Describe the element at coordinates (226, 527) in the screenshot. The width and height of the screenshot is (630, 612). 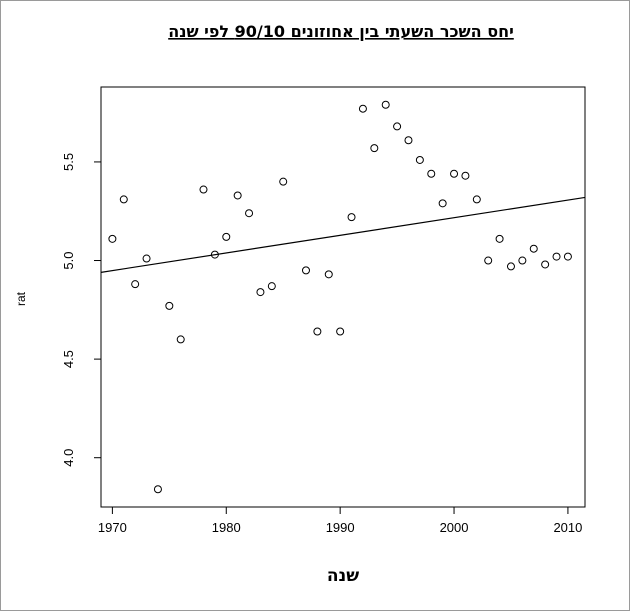
I see `x-tick-label: 1980` at that location.